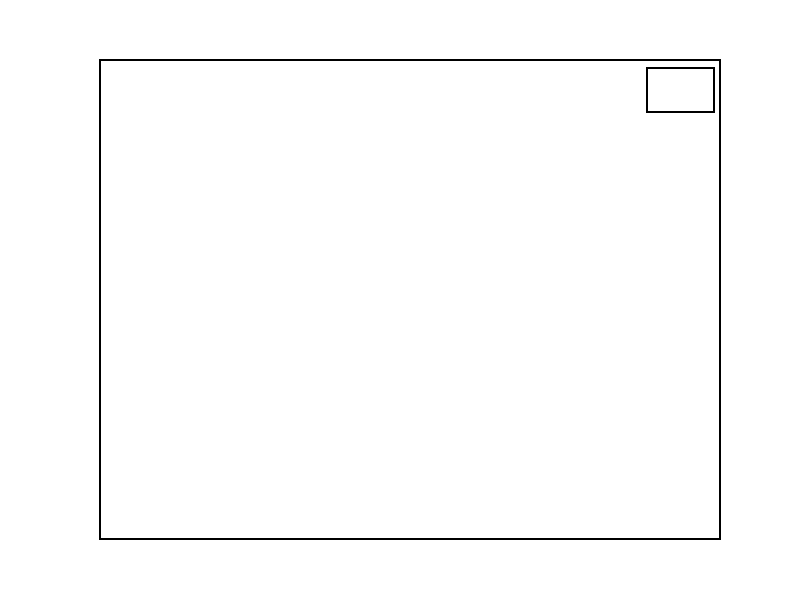 The image size is (800, 600). Describe the element at coordinates (680, 90) in the screenshot. I see `legend` at that location.